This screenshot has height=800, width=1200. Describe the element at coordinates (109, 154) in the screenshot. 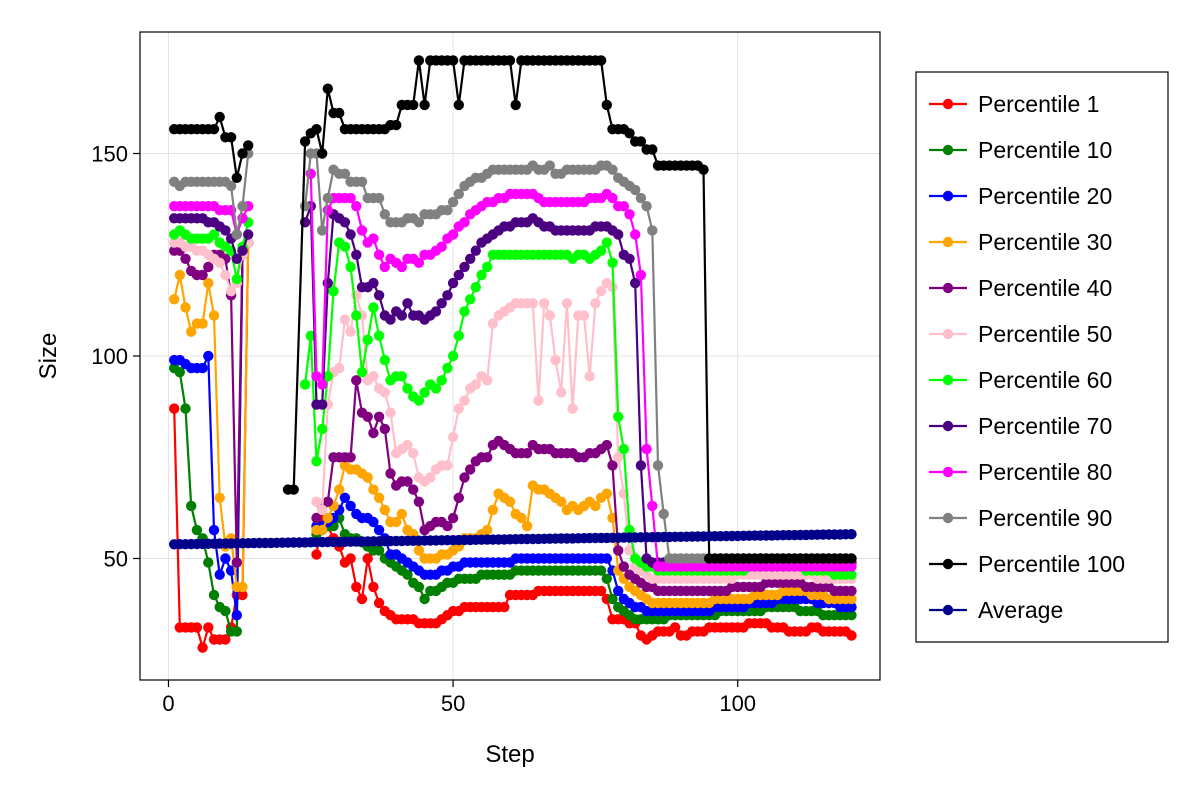

I see `y-tick-label: 150` at that location.